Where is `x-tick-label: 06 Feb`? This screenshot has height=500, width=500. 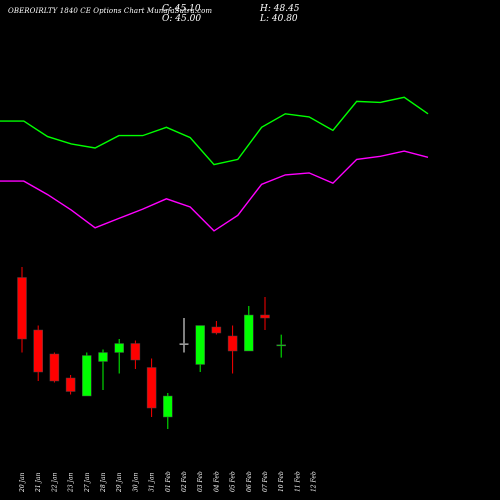 x-tick-label: 06 Feb is located at coordinates (249, 481).